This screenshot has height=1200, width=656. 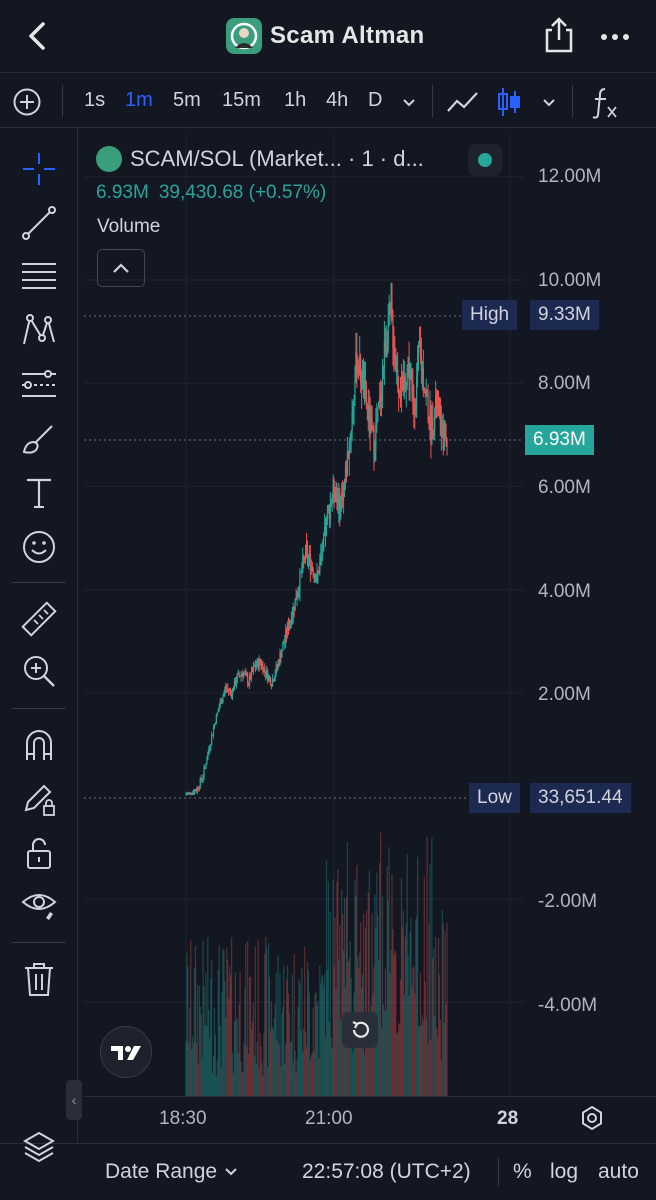 I want to click on indicators-fx-icon, so click(x=605, y=102).